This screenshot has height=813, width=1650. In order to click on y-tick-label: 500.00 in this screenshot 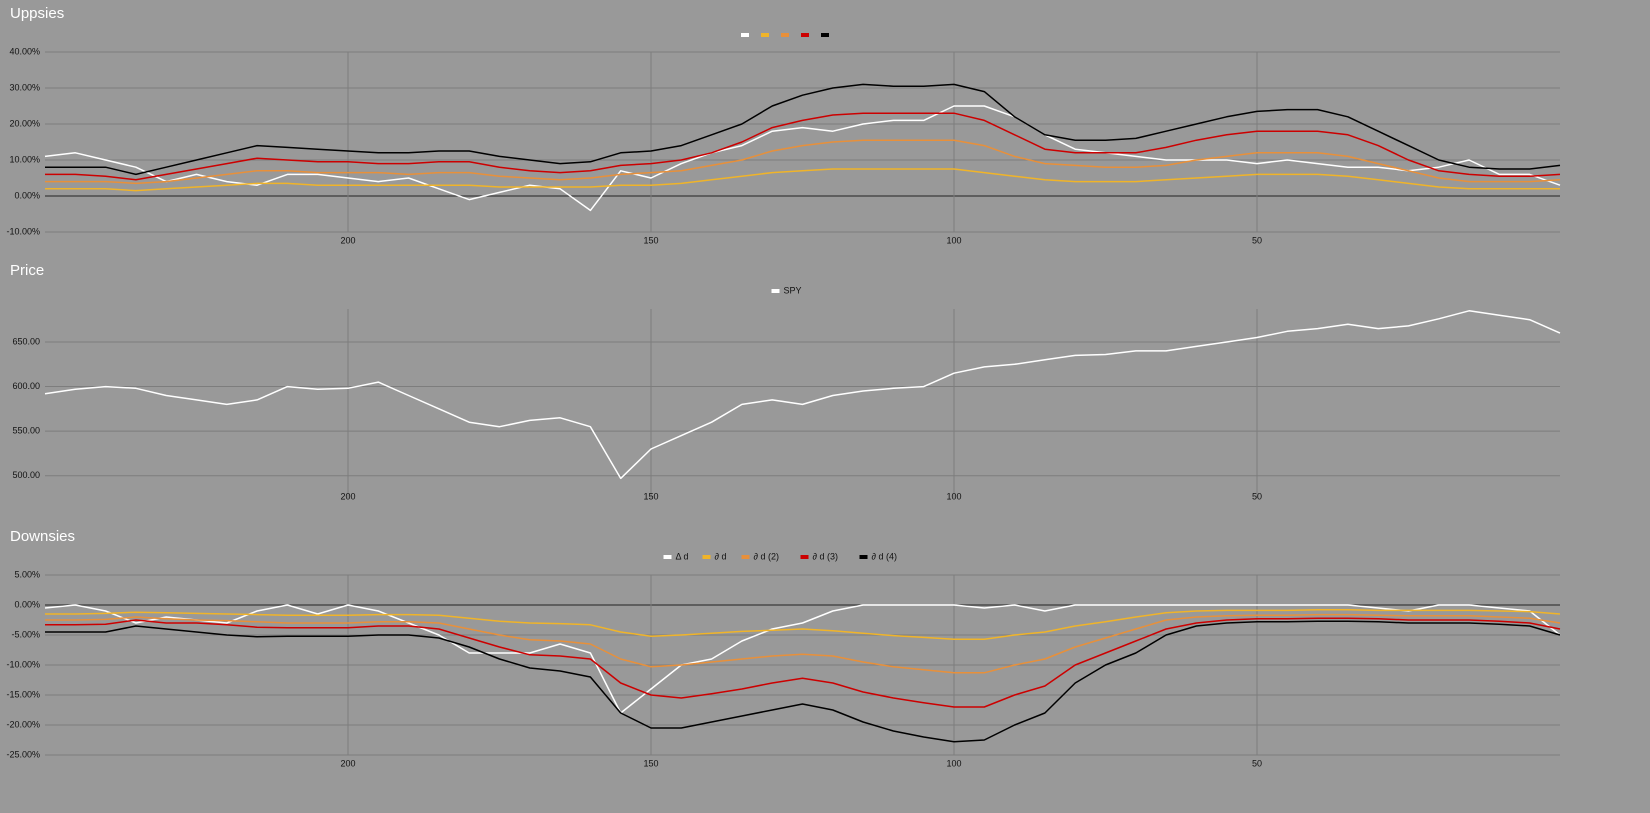, I will do `click(26, 475)`.